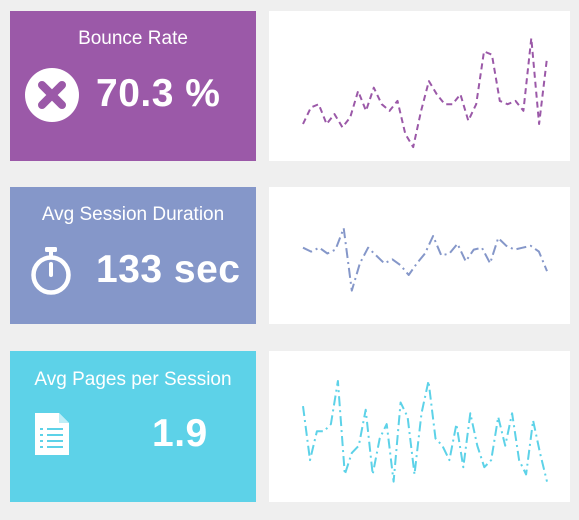 The height and width of the screenshot is (520, 579). I want to click on kpi-title: Avg Session Duration, so click(133, 214).